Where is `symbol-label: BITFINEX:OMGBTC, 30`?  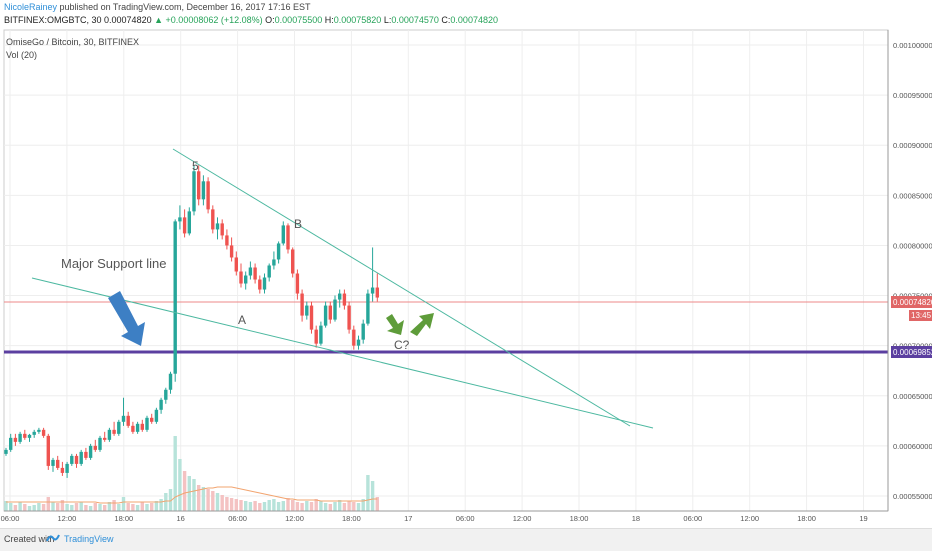 symbol-label: BITFINEX:OMGBTC, 30 is located at coordinates (53, 20).